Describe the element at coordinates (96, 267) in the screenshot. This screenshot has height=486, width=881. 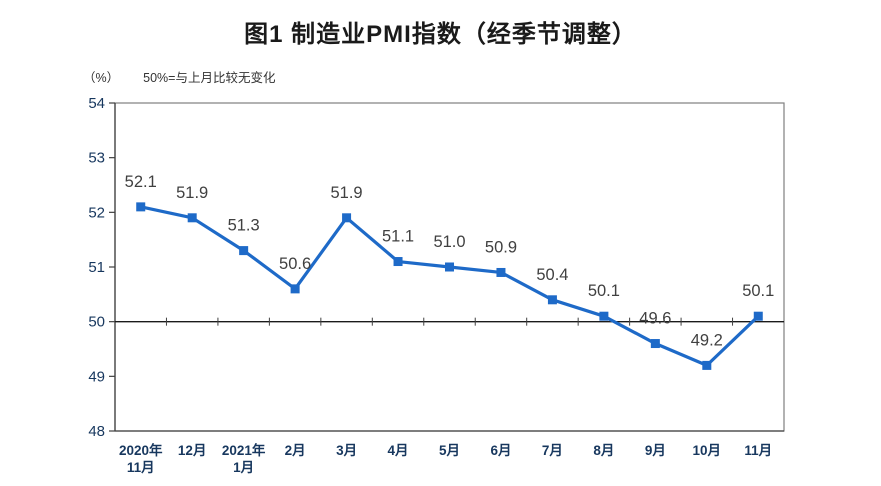
I see `y-axis-tick-label: 51` at that location.